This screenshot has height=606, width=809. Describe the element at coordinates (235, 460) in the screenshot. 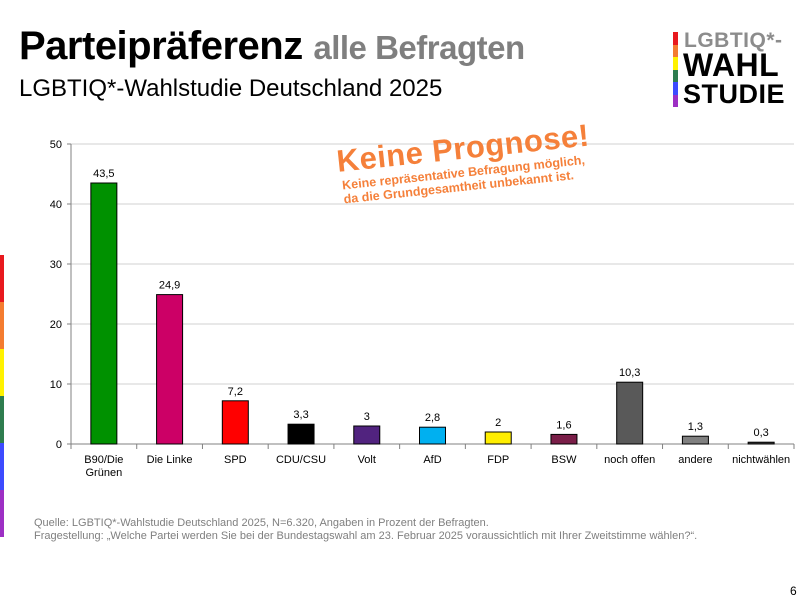

I see `x-tick-label: SPD` at that location.